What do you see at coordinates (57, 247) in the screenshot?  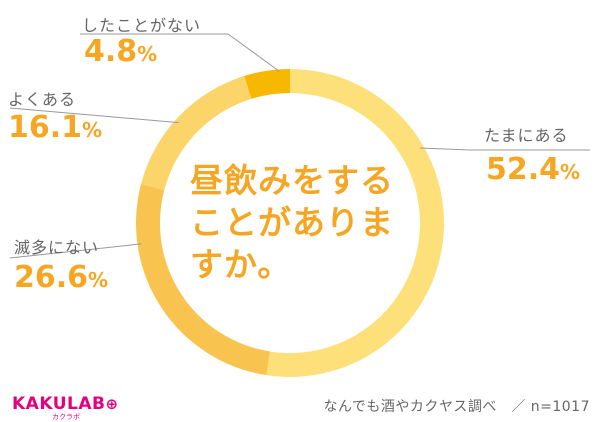 I see `label-rarely: 滅多にない` at bounding box center [57, 247].